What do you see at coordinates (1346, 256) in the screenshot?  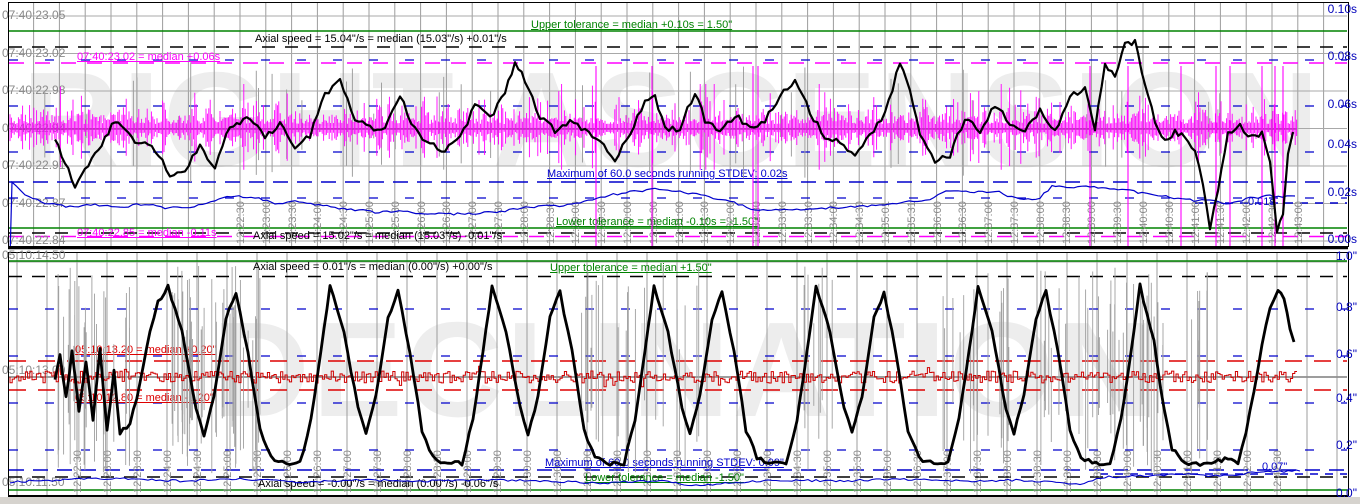 I see `dec-right-axis-label: 1.0"` at bounding box center [1346, 256].